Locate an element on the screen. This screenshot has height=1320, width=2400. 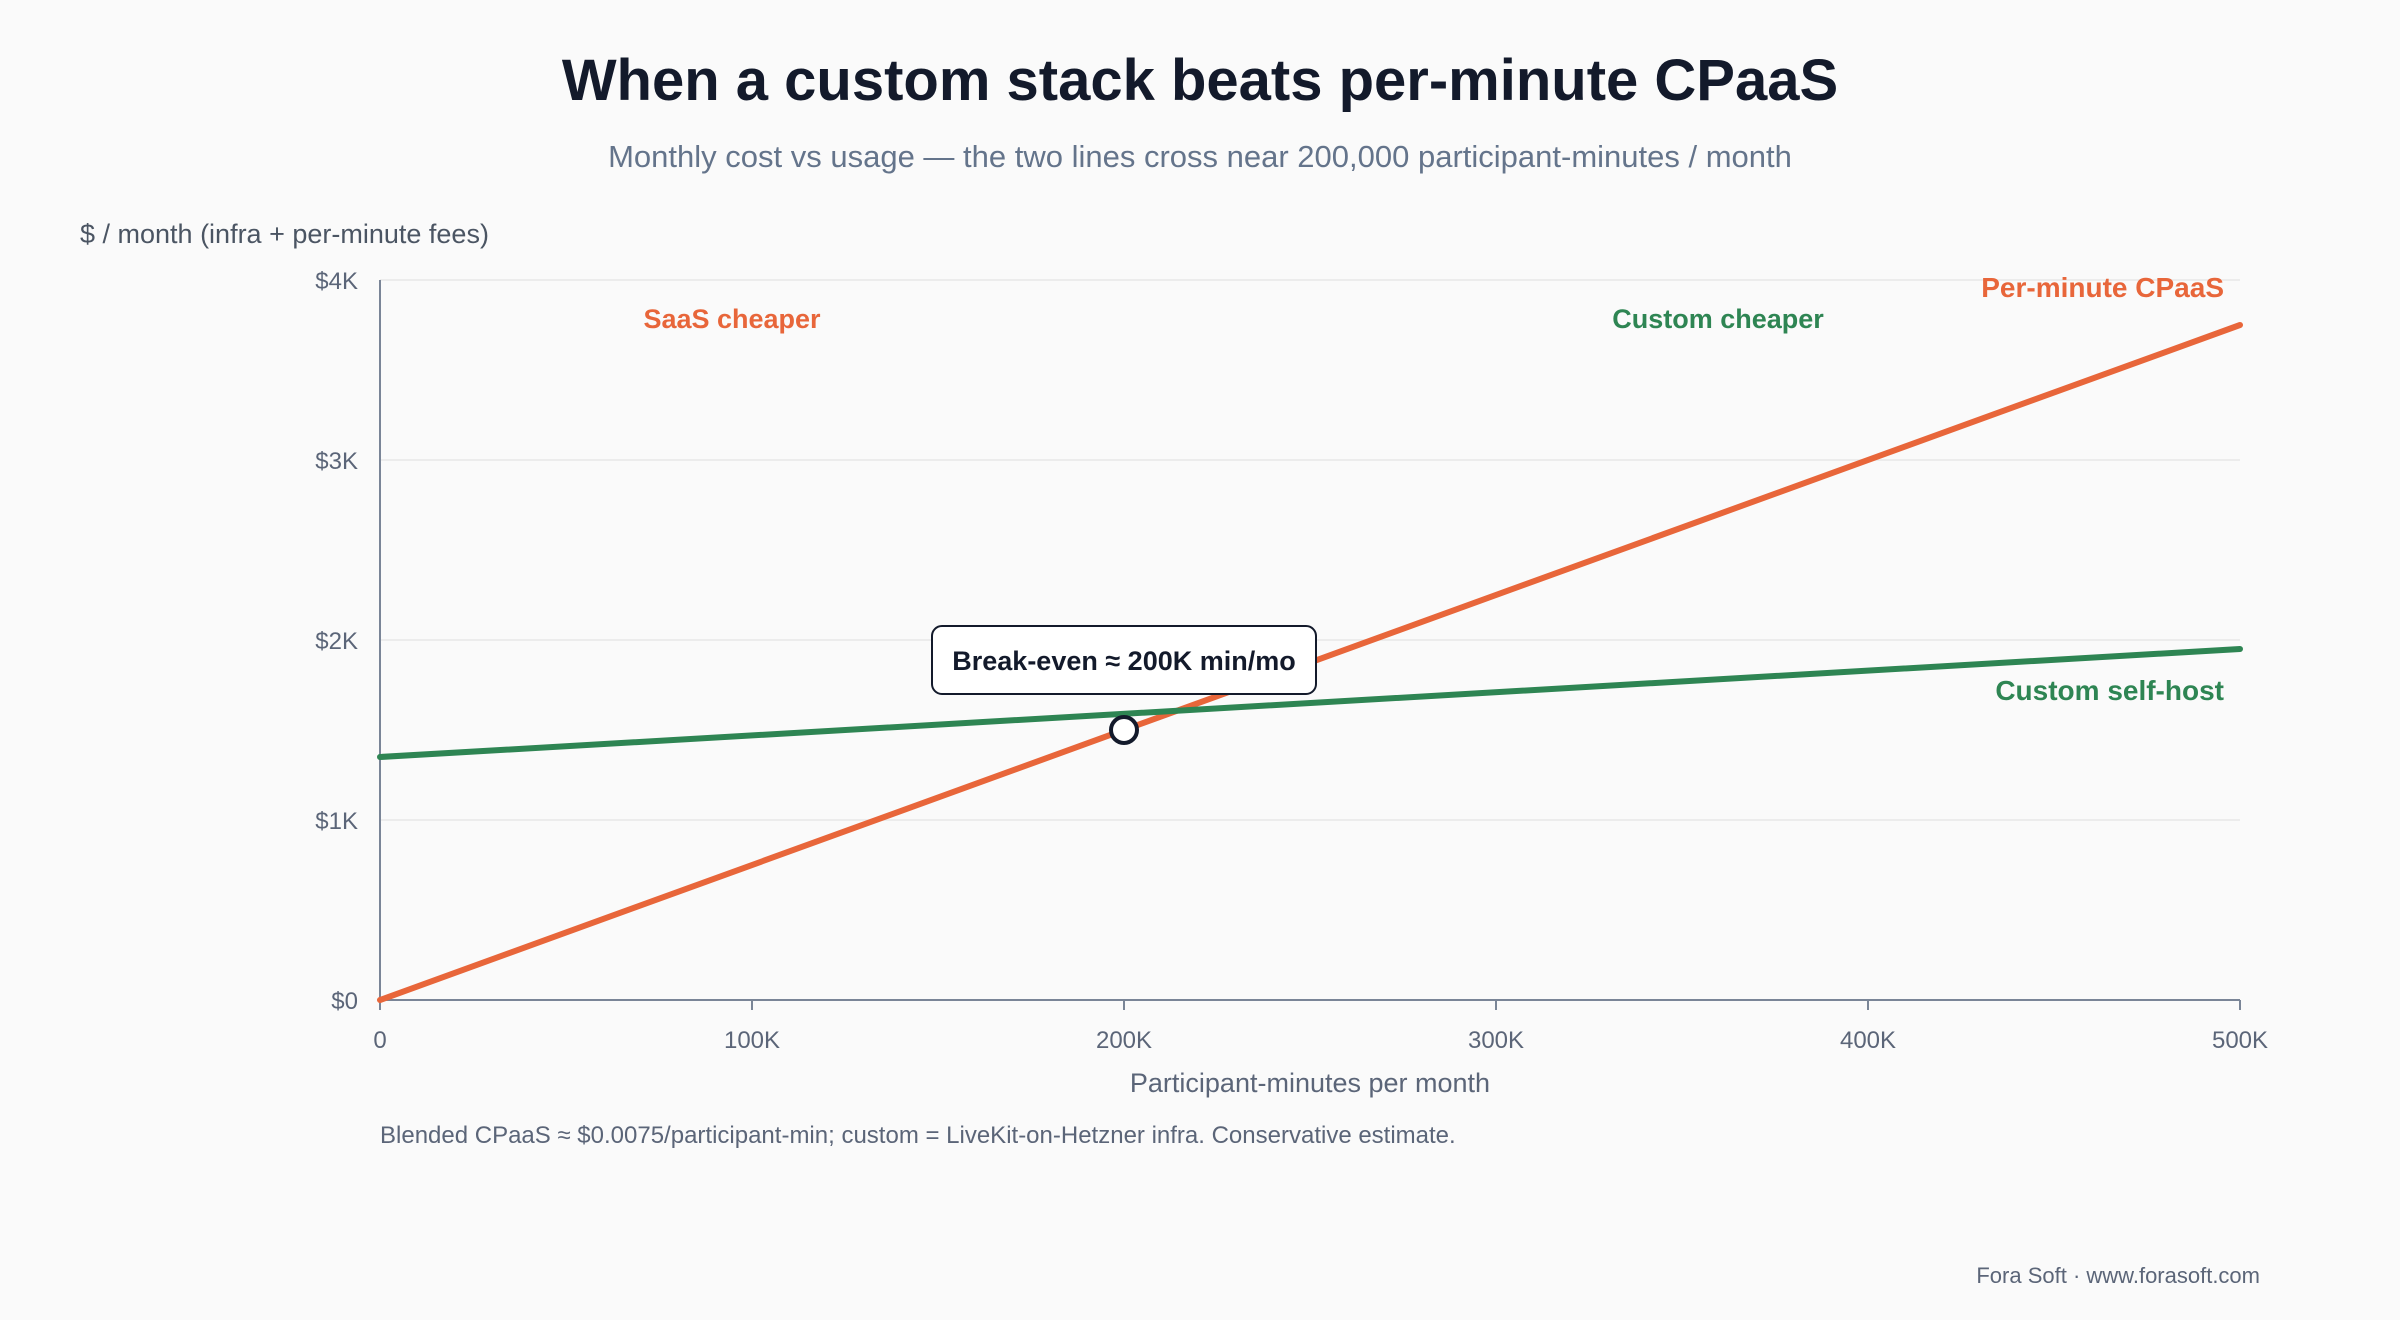
cpaas-series-label: Per-minute CPaaS is located at coordinates (2102, 287).